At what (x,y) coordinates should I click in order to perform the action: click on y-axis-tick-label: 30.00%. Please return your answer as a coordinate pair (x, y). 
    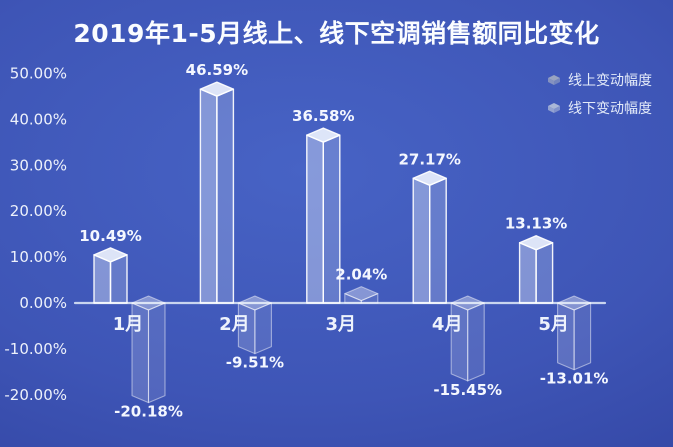
    Looking at the image, I should click on (38, 165).